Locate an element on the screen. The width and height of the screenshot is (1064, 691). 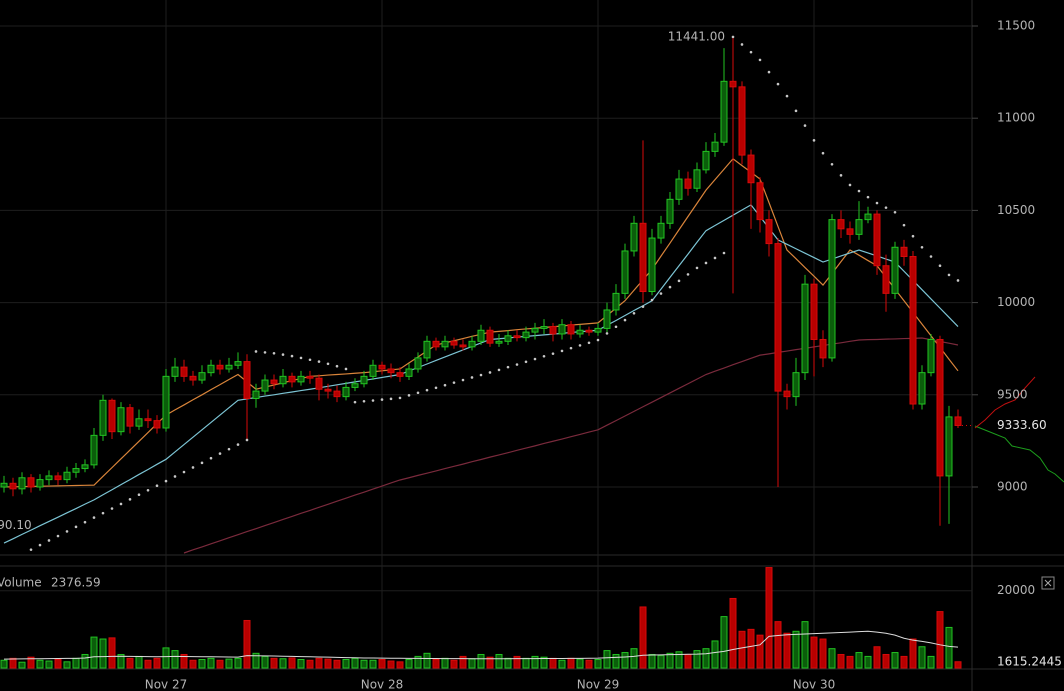
close-button is located at coordinates (1048, 583).